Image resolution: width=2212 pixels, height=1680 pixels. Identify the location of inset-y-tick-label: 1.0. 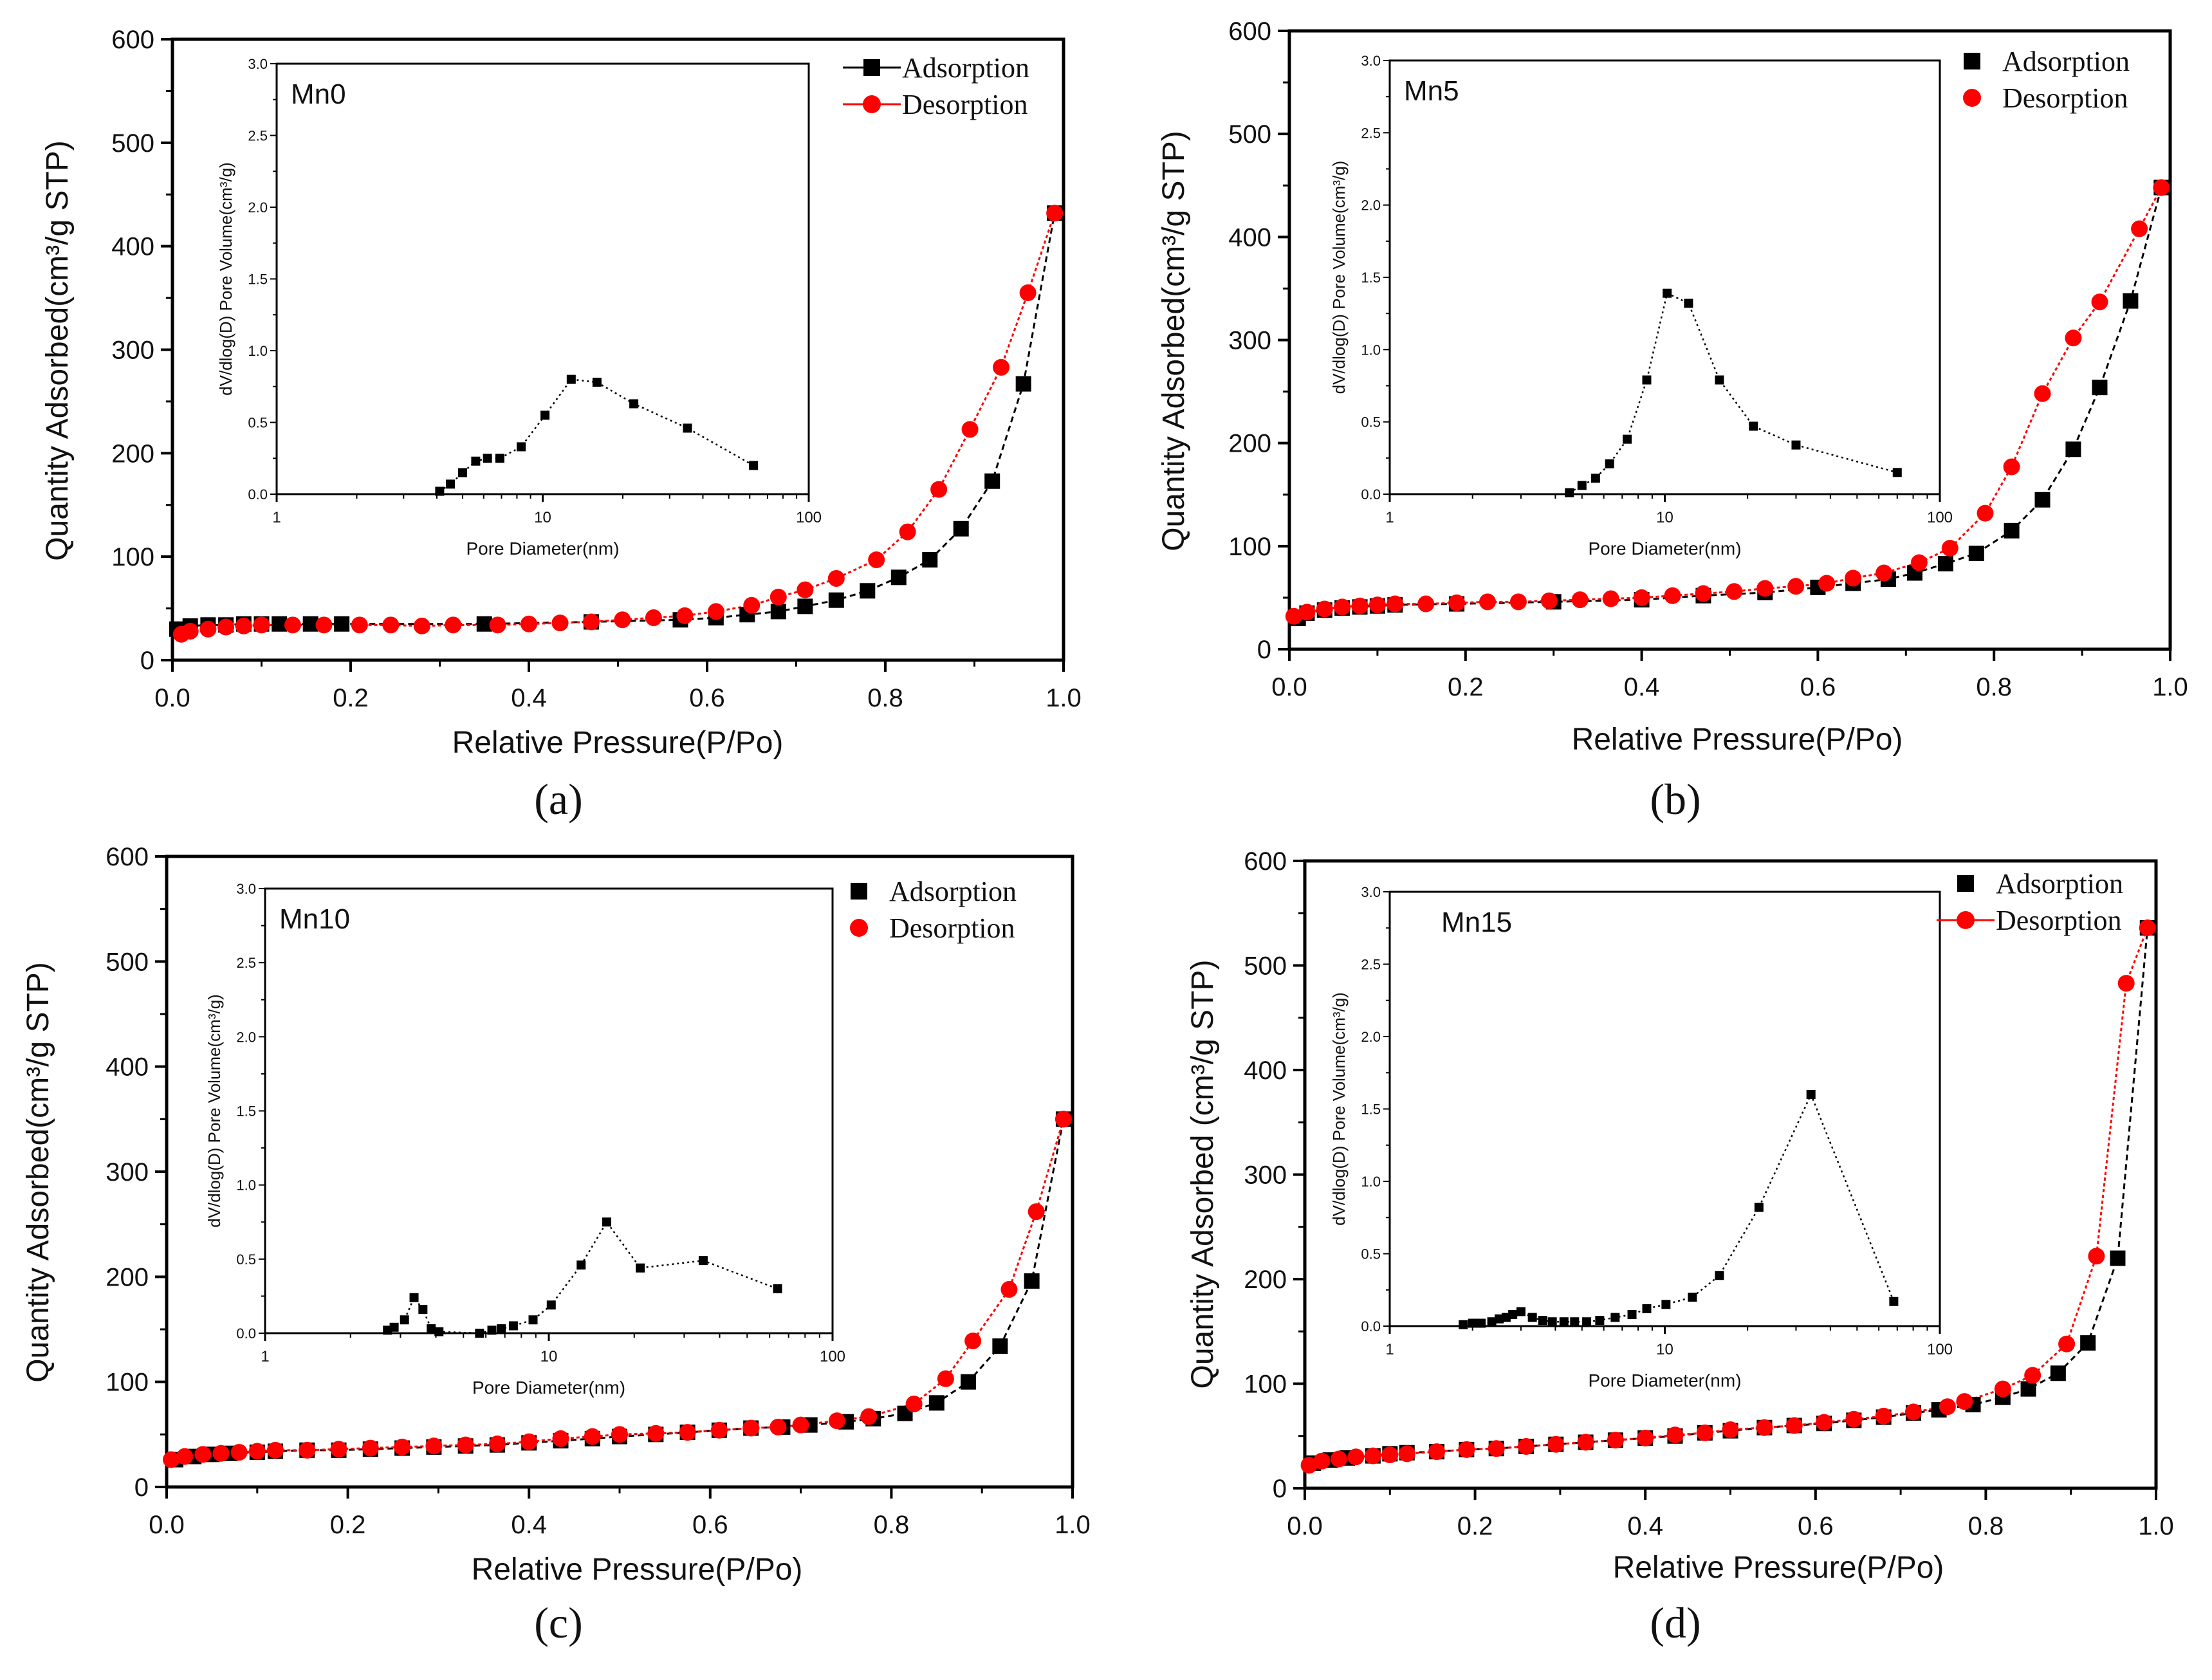
(1371, 1182).